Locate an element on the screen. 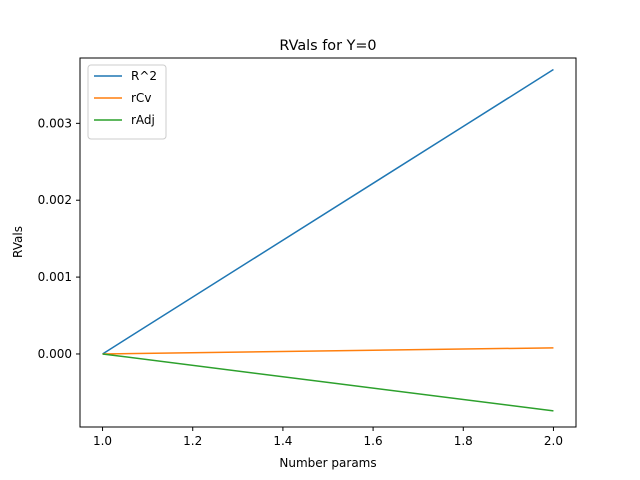 The width and height of the screenshot is (640, 480). x-tick-label: 1.0 is located at coordinates (102, 441).